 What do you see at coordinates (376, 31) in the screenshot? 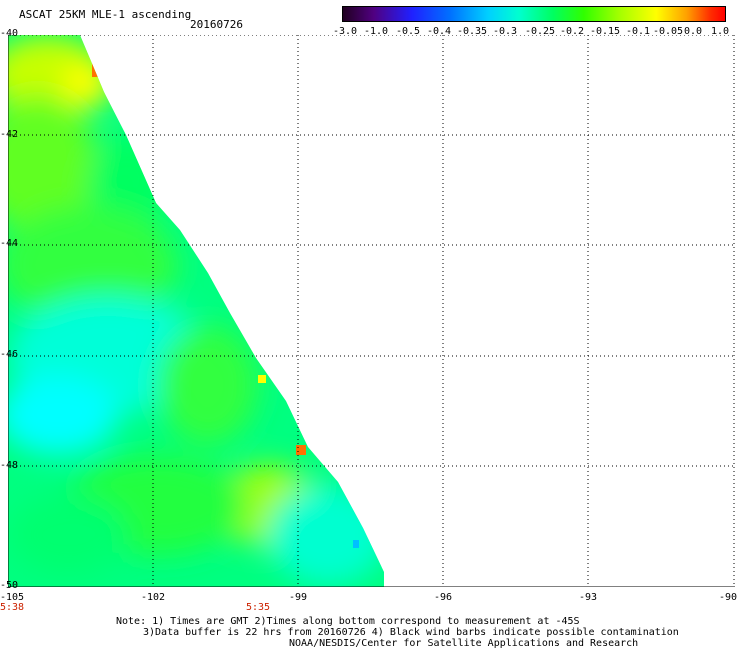
I see `colorbar-label: -1.0` at bounding box center [376, 31].